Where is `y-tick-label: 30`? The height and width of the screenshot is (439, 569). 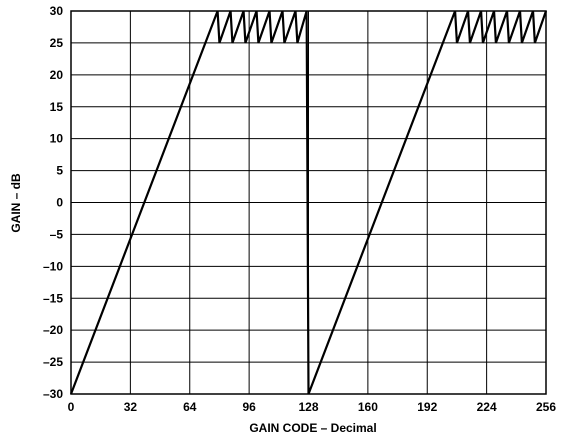 y-tick-label: 30 is located at coordinates (57, 11).